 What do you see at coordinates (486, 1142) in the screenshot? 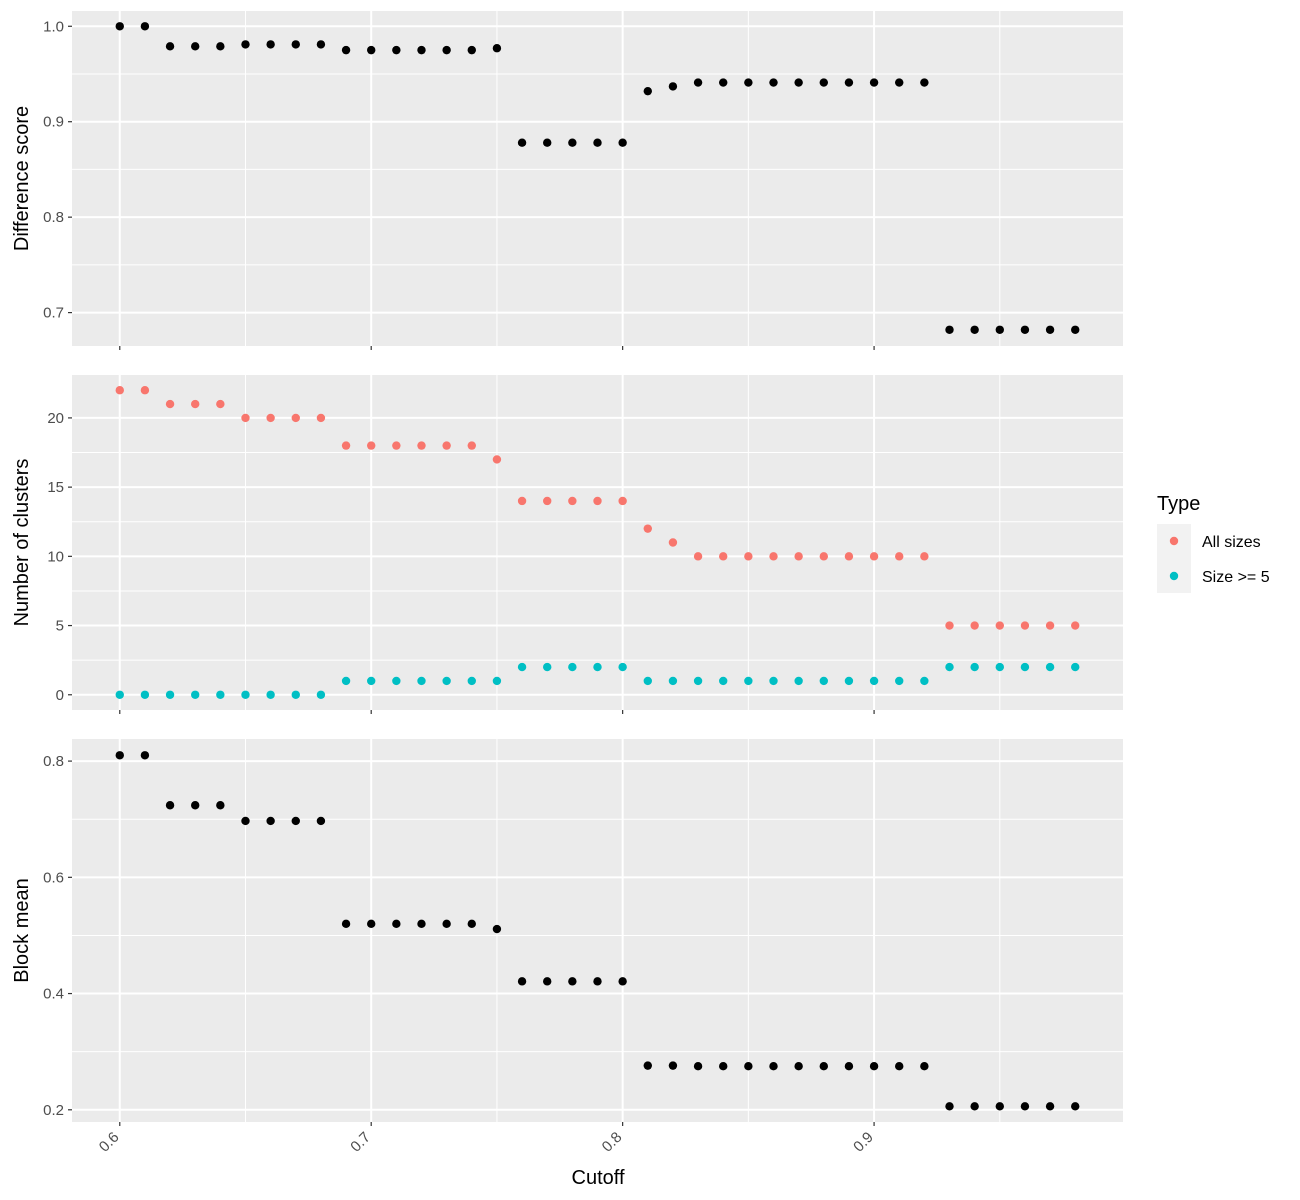
I see `x-axis: 0.6 0.7 0.8 0.9` at bounding box center [486, 1142].